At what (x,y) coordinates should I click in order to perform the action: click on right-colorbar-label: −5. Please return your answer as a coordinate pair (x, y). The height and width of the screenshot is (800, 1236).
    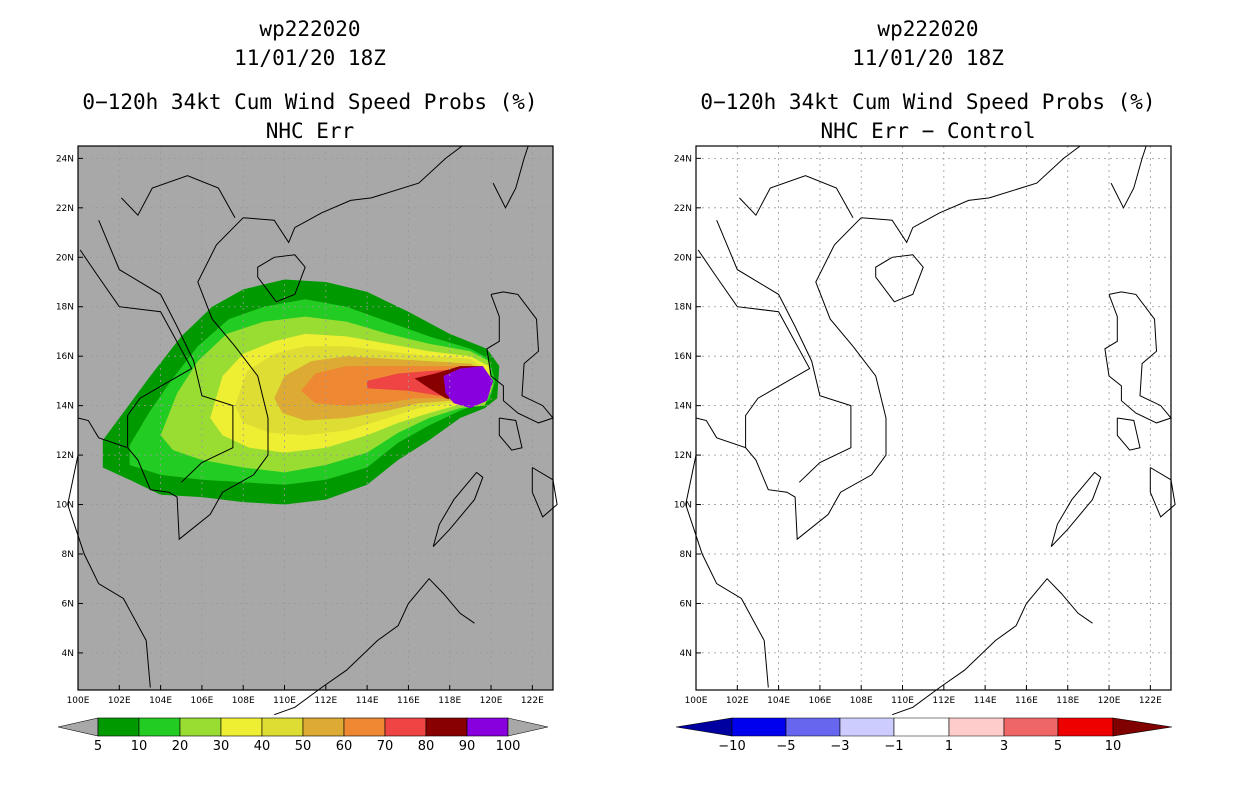
    Looking at the image, I should click on (785, 746).